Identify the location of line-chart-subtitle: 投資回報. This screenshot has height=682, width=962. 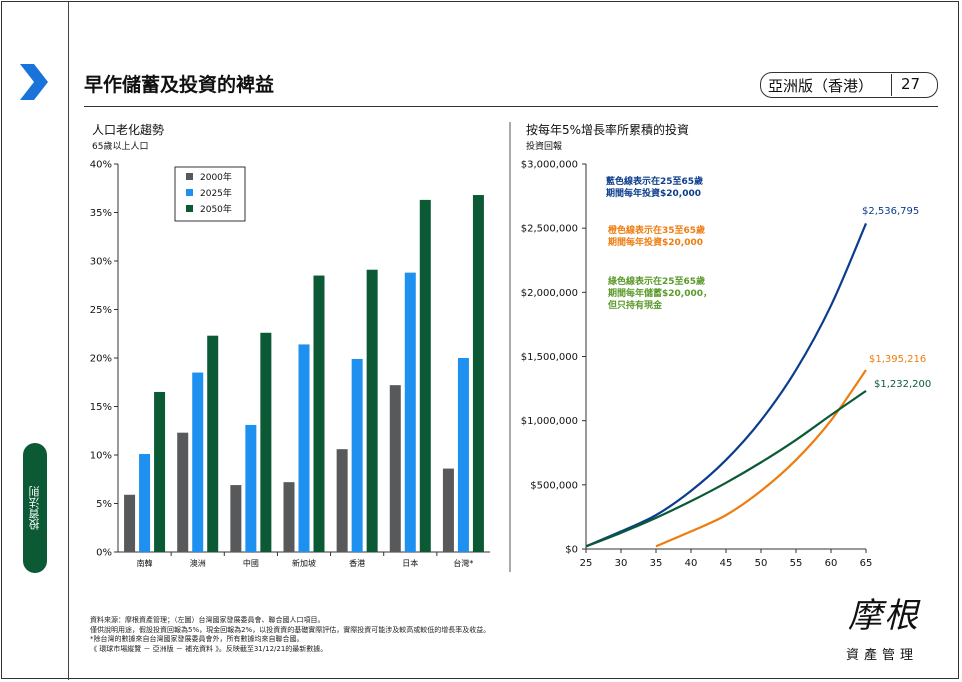
(544, 147).